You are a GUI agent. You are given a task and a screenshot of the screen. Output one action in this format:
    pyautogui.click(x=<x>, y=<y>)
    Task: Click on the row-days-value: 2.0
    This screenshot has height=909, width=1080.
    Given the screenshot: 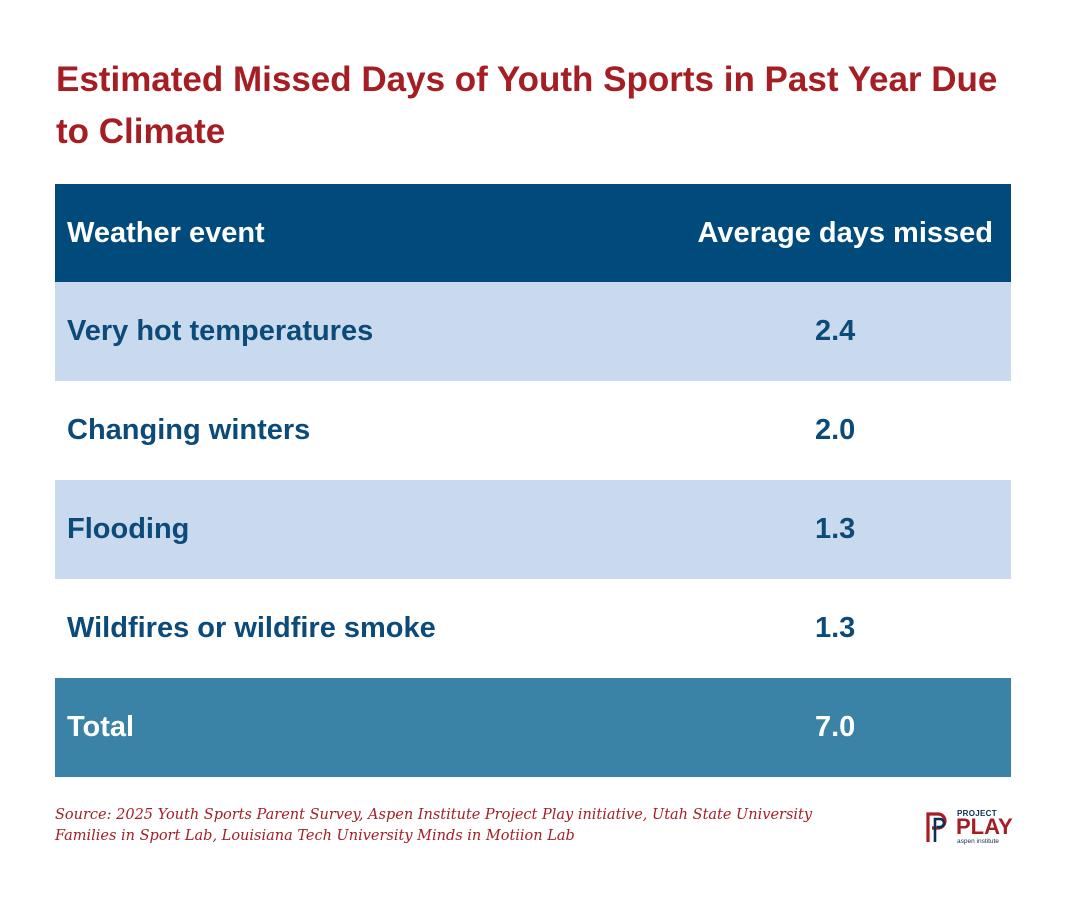 What is the action you would take?
    pyautogui.click(x=835, y=430)
    